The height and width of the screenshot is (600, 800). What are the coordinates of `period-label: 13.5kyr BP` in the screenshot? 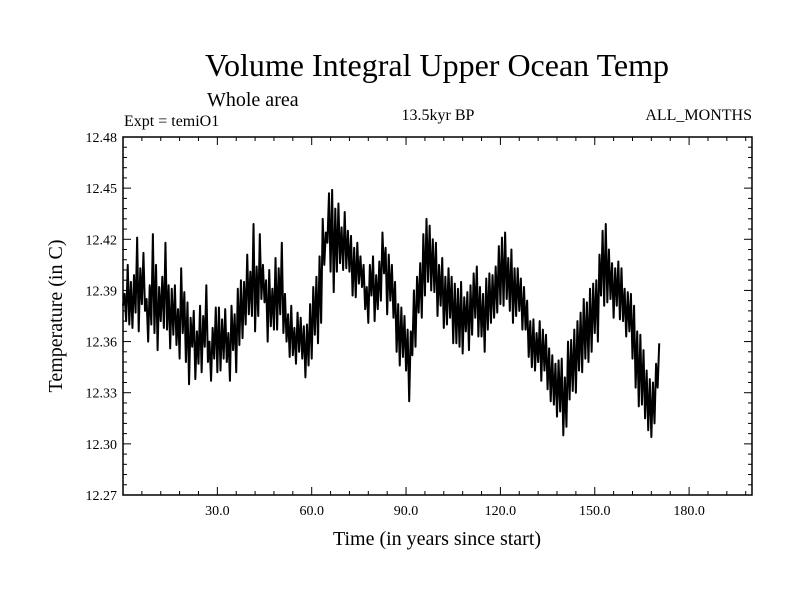 It's located at (438, 115).